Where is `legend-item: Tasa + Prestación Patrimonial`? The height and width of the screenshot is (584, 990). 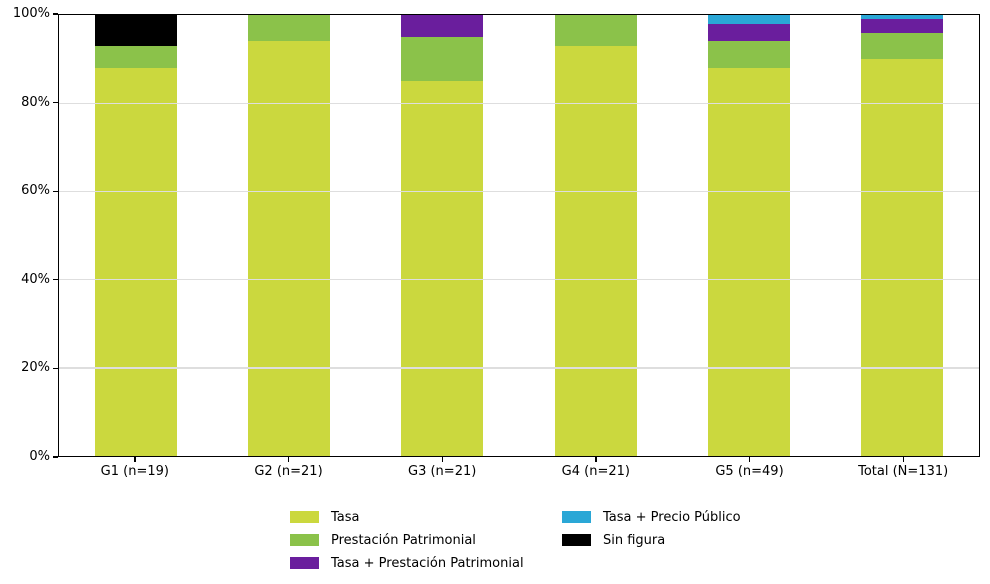 legend-item: Tasa + Prestación Patrimonial is located at coordinates (407, 563).